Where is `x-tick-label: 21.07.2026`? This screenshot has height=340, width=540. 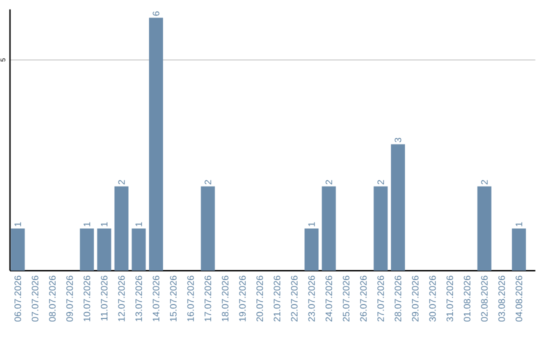
x-tick-label: 21.07.2026 is located at coordinates (277, 299).